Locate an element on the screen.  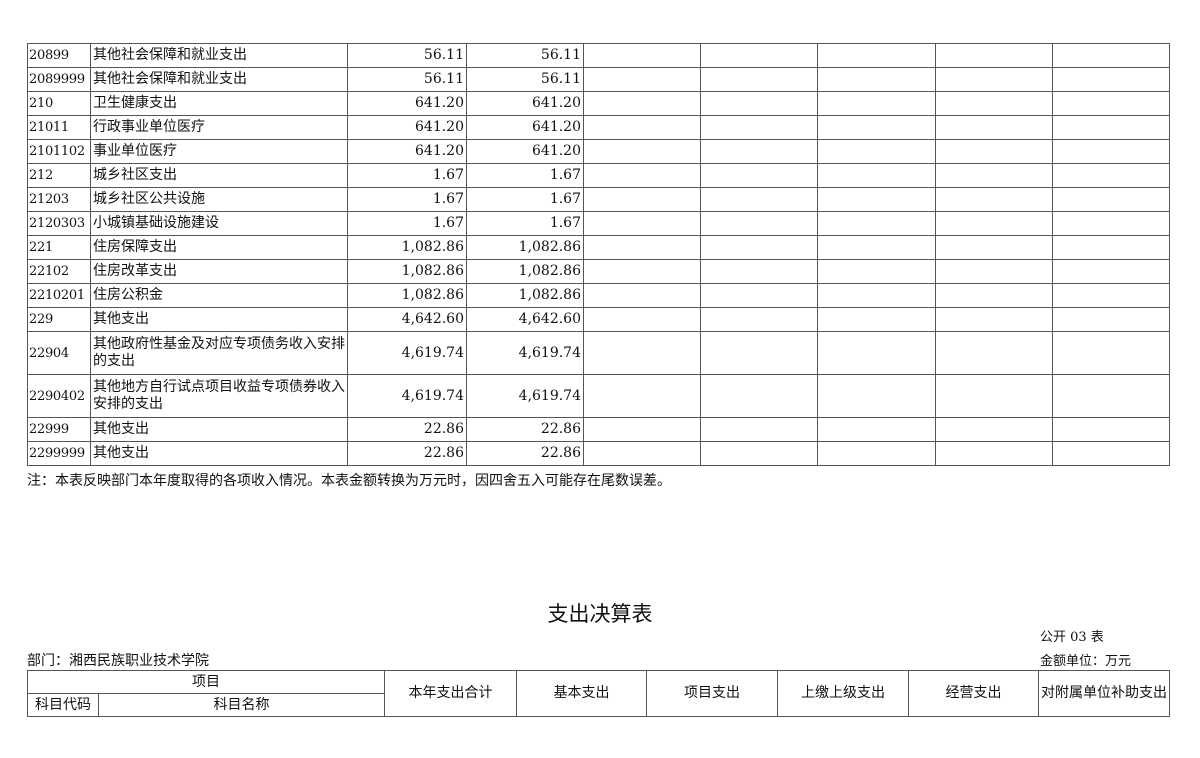
header-item: 项目 is located at coordinates (206, 682).